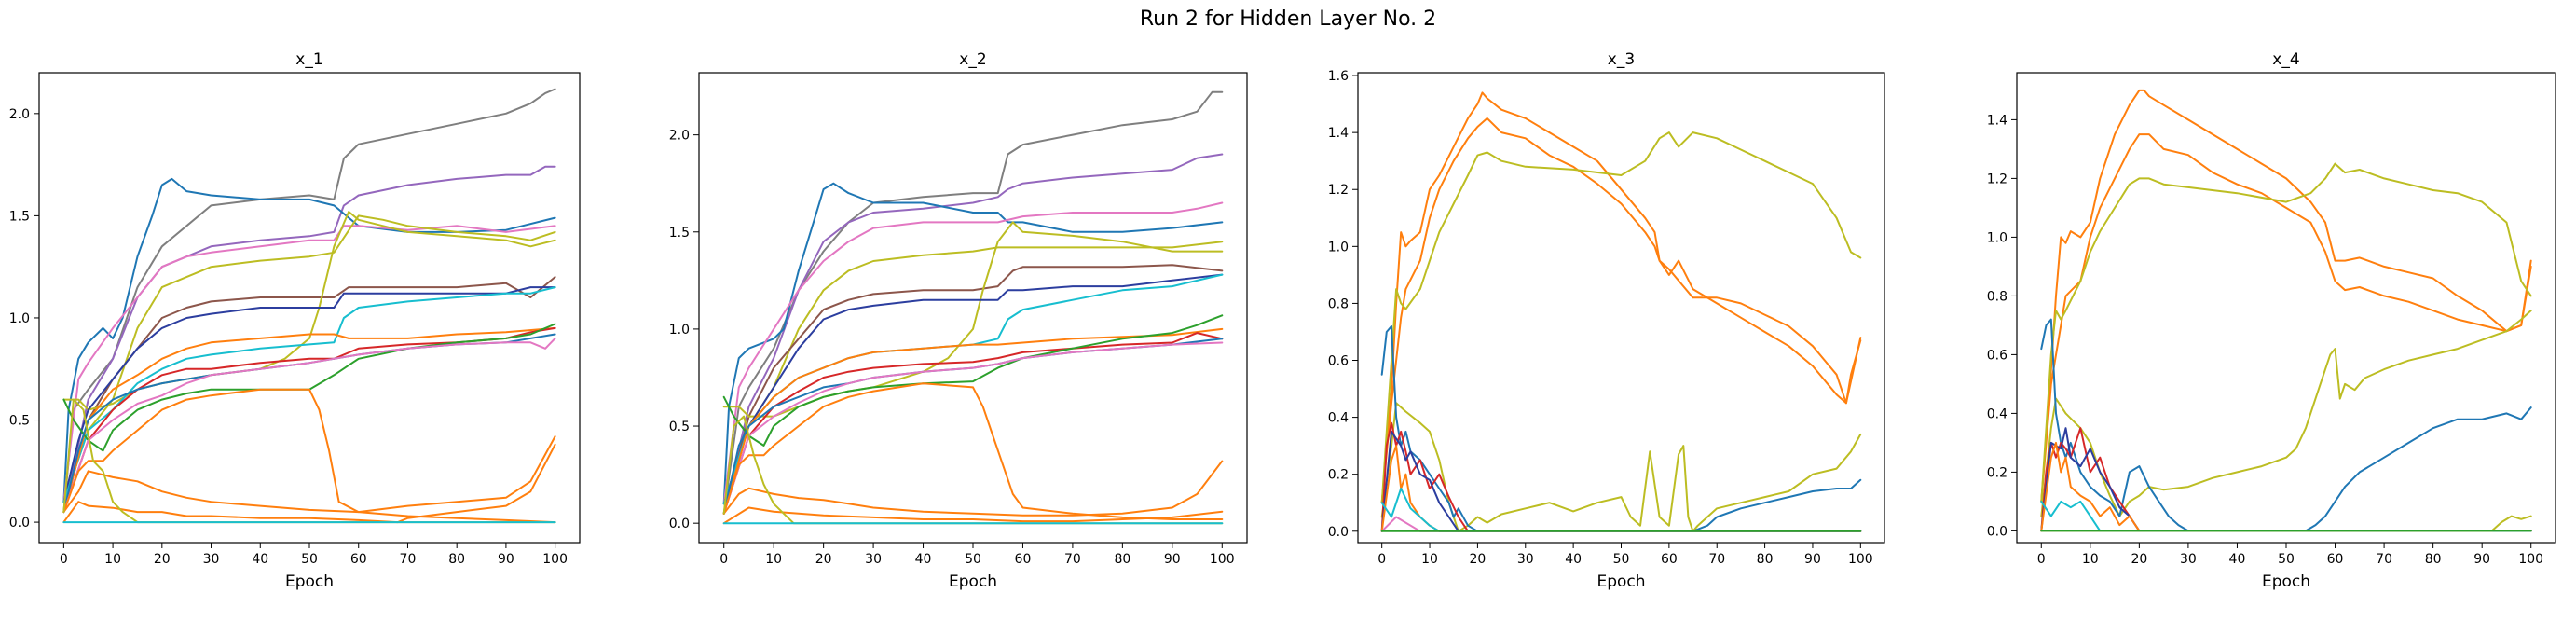  What do you see at coordinates (19, 421) in the screenshot?
I see `y-tick-label: 0.5` at bounding box center [19, 421].